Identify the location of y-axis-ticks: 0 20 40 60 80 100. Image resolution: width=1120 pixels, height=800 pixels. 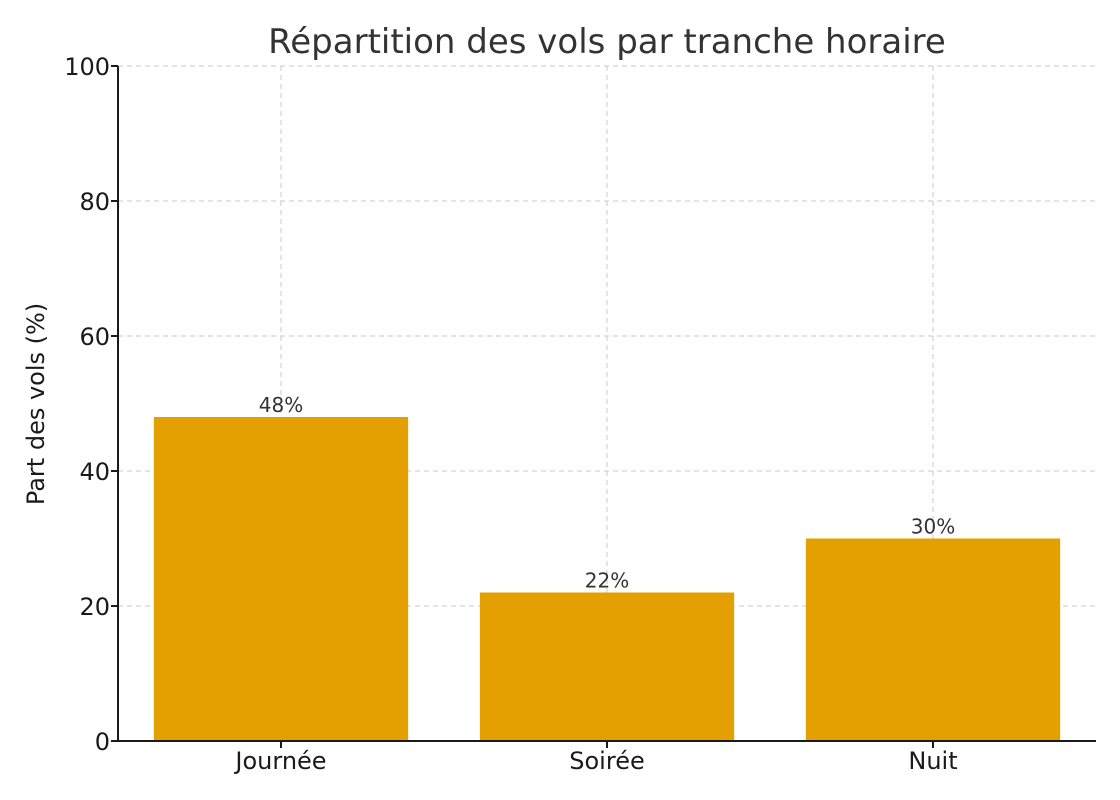
(91, 404).